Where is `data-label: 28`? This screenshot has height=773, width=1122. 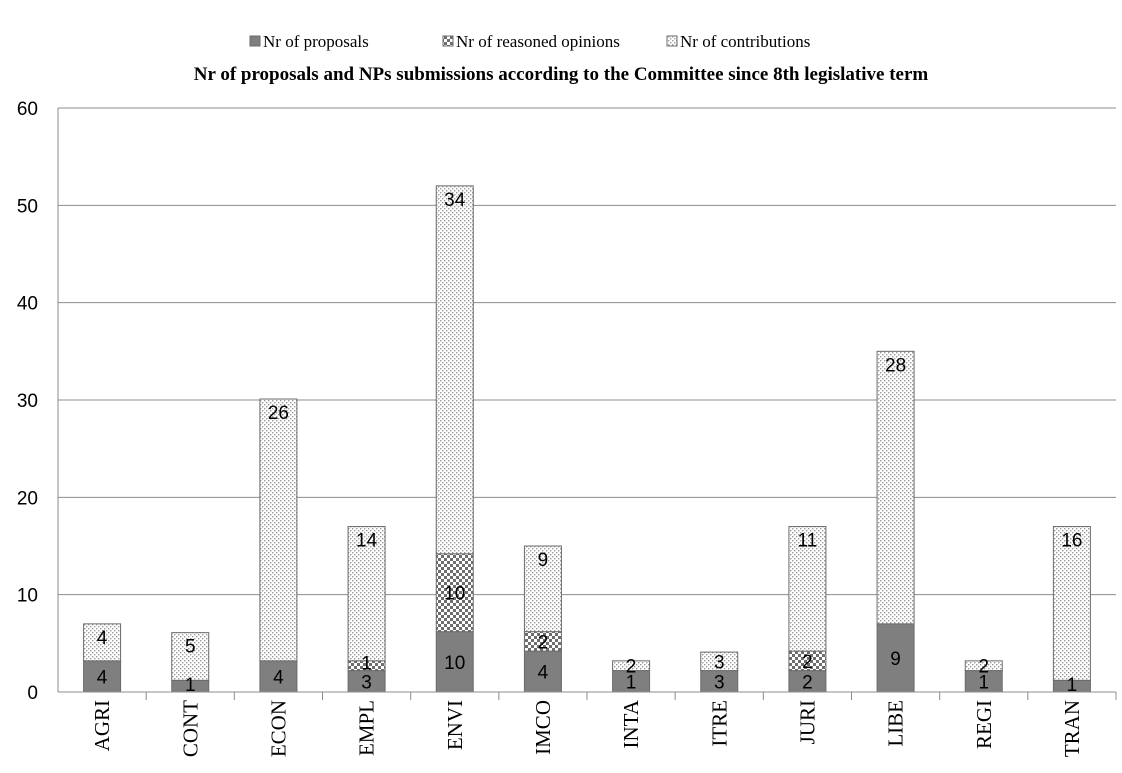
data-label: 28 is located at coordinates (895, 365).